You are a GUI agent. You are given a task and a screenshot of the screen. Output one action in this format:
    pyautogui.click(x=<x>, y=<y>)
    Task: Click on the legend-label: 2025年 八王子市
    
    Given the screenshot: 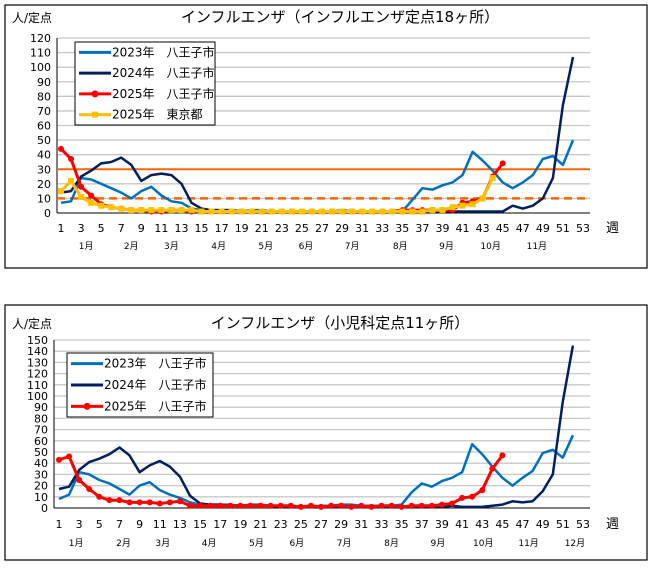 What is the action you would take?
    pyautogui.click(x=163, y=93)
    